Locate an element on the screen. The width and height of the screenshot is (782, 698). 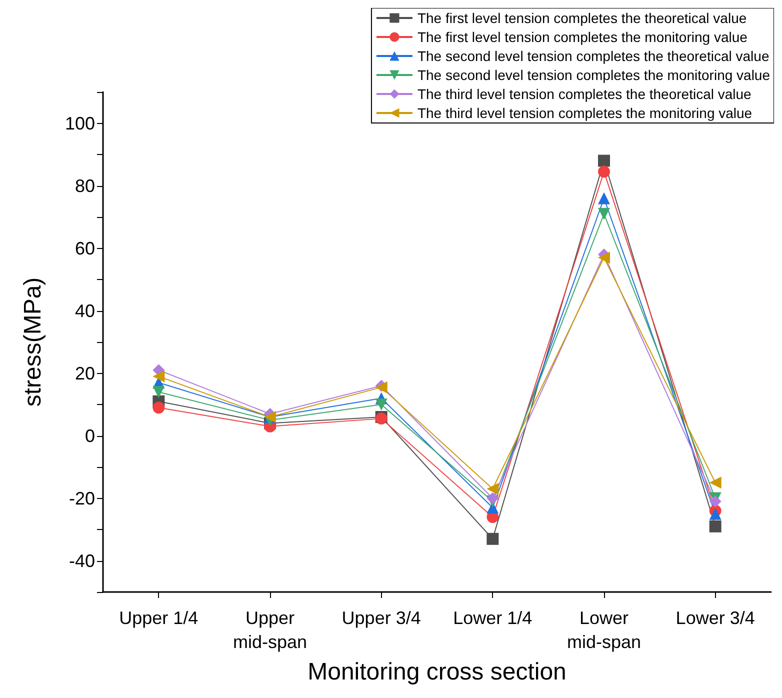
legend-label: The first level tension completes the monitoring value is located at coordinates (582, 37).